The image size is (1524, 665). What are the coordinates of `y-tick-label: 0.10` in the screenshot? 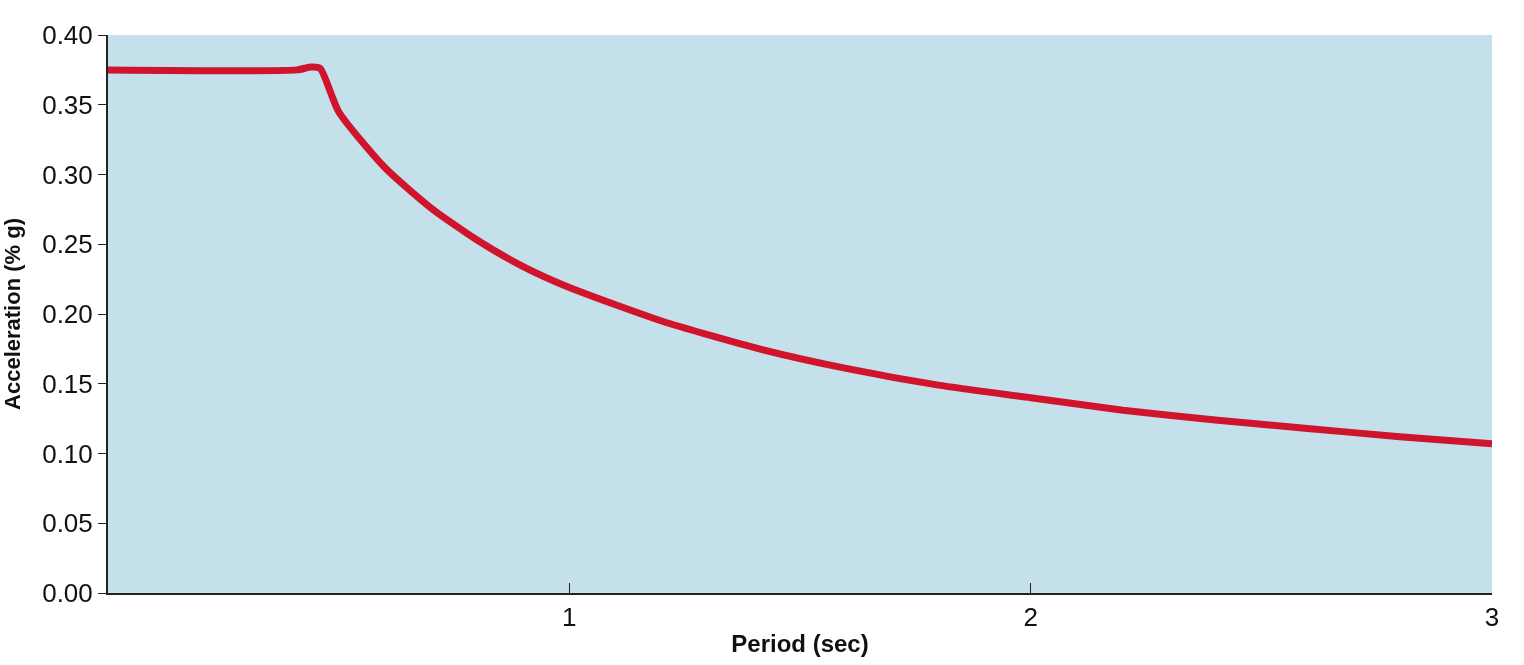 It's located at (67, 453).